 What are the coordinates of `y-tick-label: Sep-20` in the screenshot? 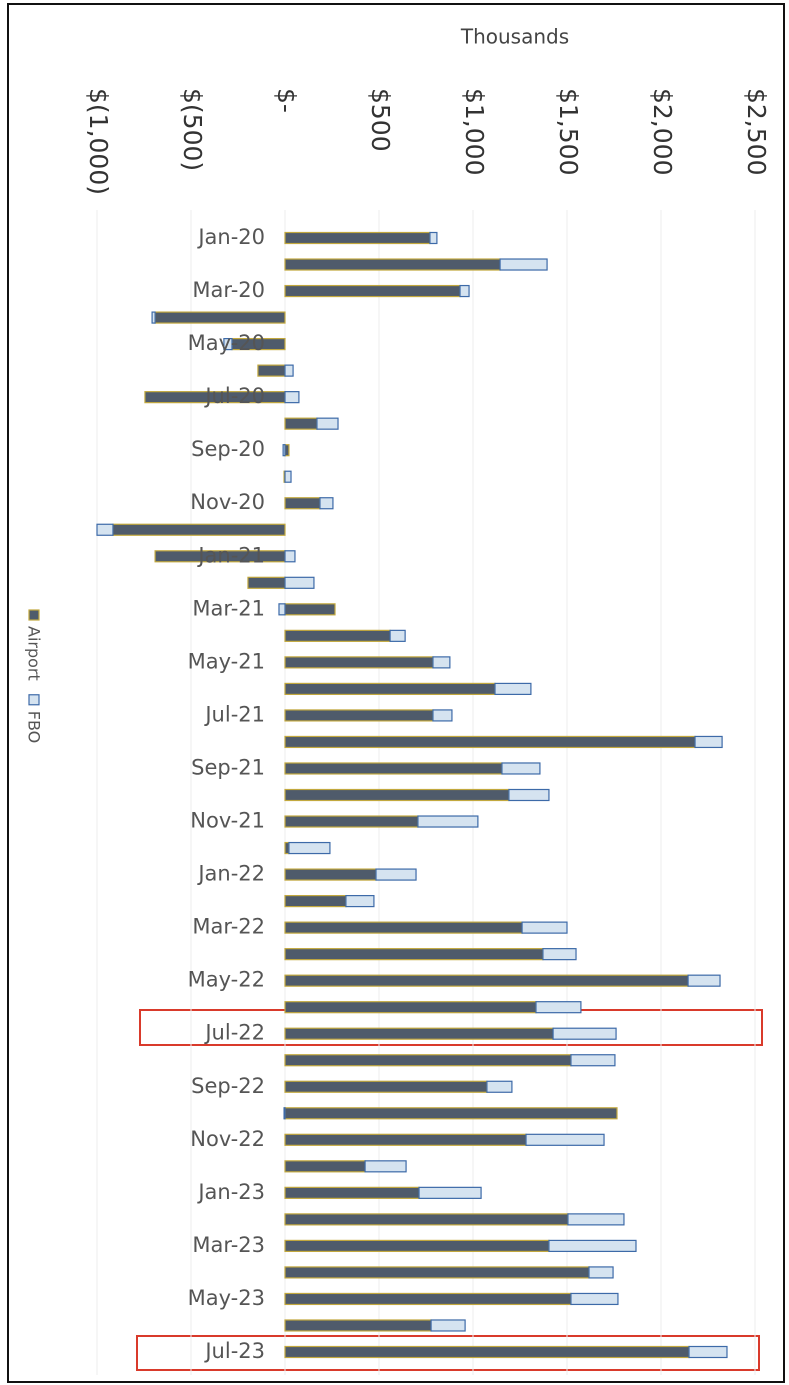 It's located at (228, 449).